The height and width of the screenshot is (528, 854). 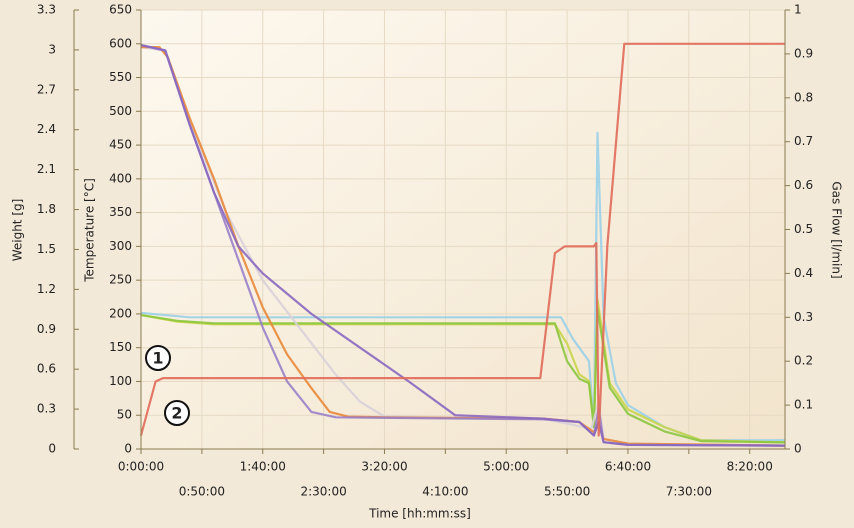 What do you see at coordinates (120, 111) in the screenshot?
I see `y-tick-label: 500` at bounding box center [120, 111].